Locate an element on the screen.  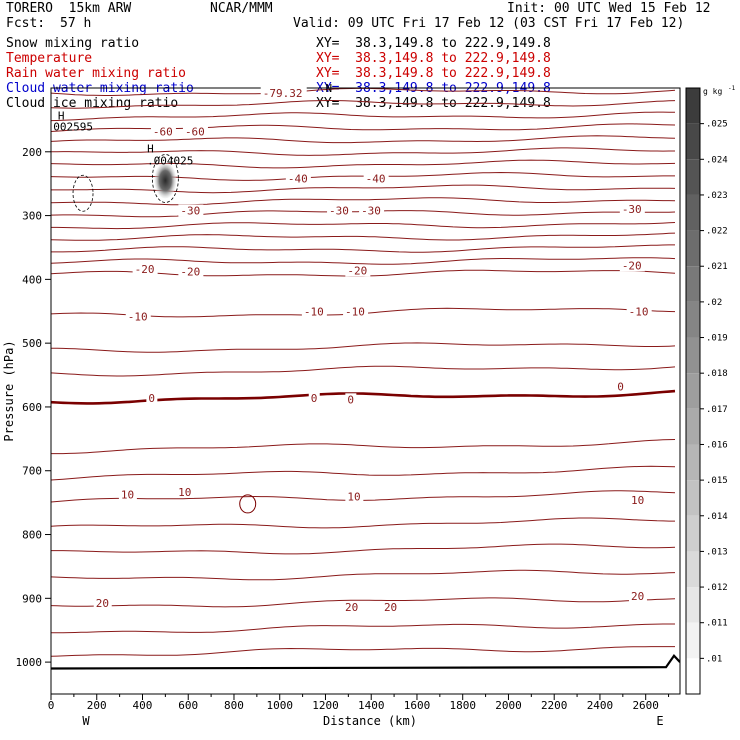
field-name-rain: Rain water mixing ratio is located at coordinates (96, 73).